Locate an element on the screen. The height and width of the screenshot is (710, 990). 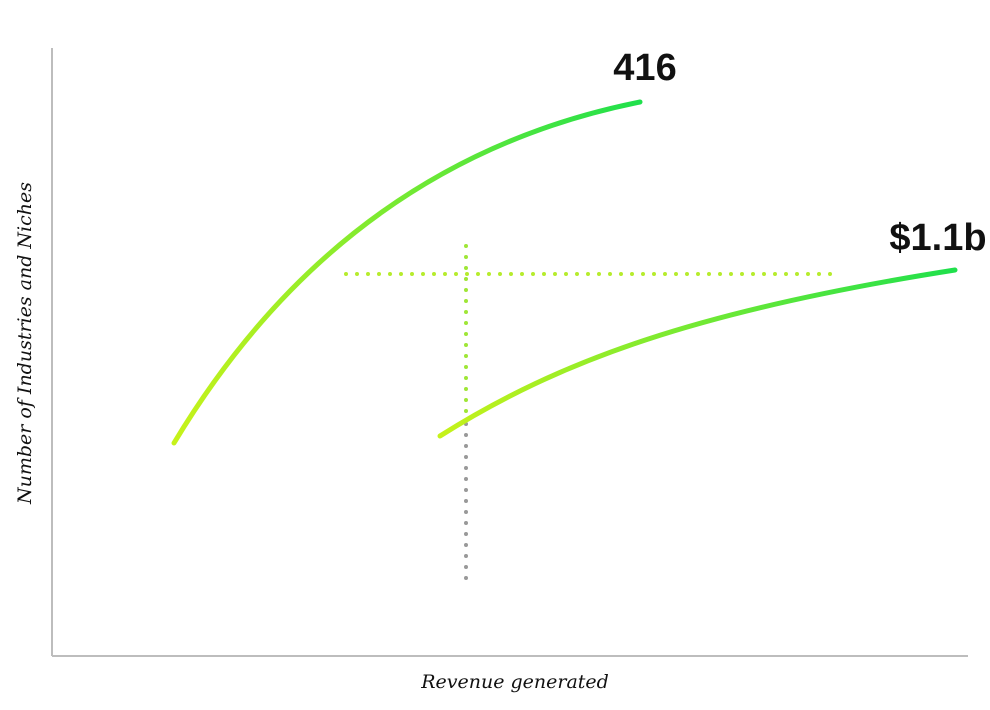
series-2-end-label: $1.1b is located at coordinates (937, 238).